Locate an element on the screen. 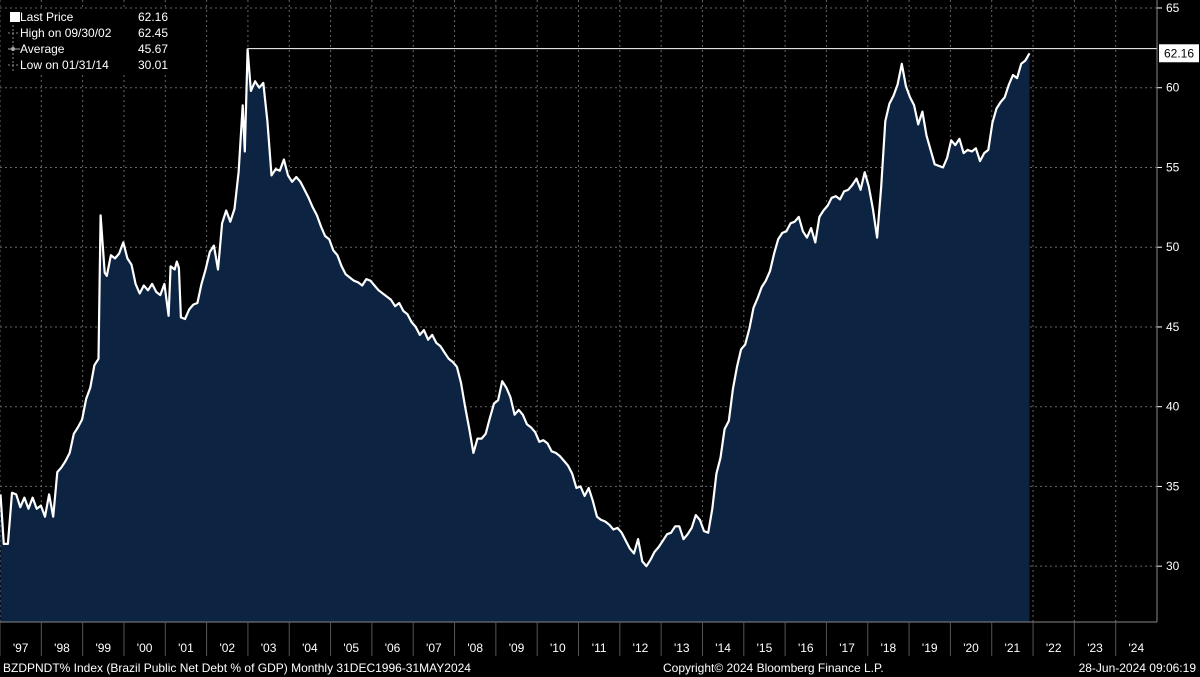  x-tick-label: '07 is located at coordinates (434, 648).